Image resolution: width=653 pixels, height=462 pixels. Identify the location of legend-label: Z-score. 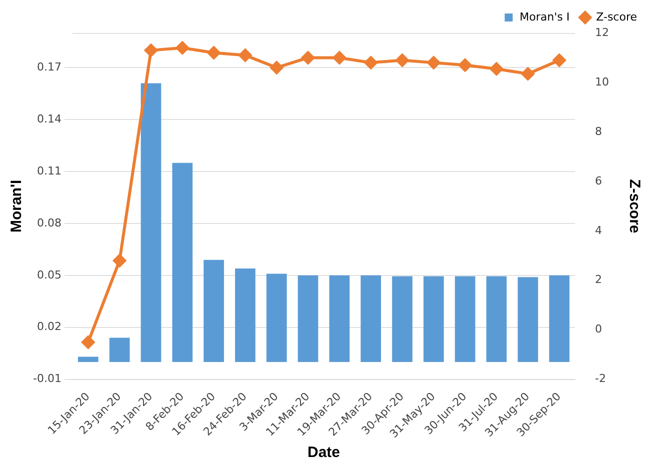
(617, 17).